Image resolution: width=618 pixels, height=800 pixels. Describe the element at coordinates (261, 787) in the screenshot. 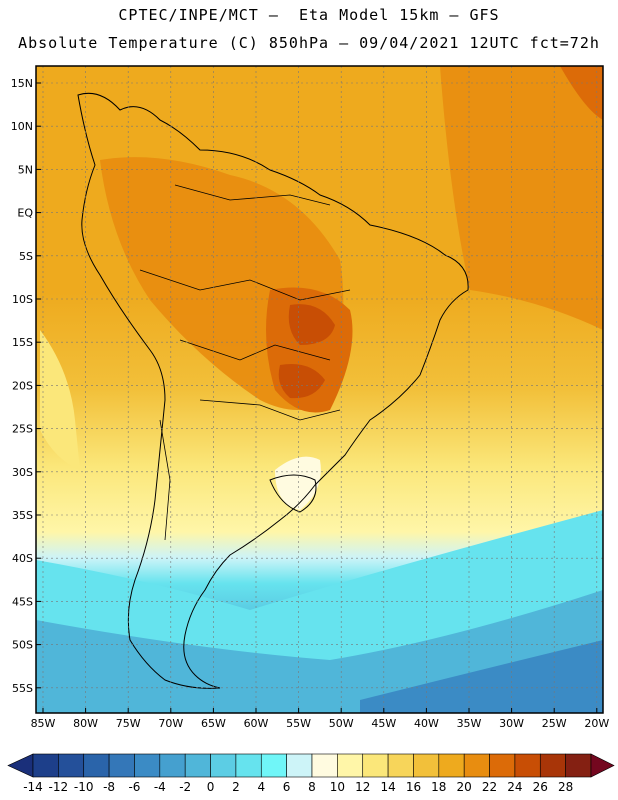

I see `colorbar-label: 4` at that location.